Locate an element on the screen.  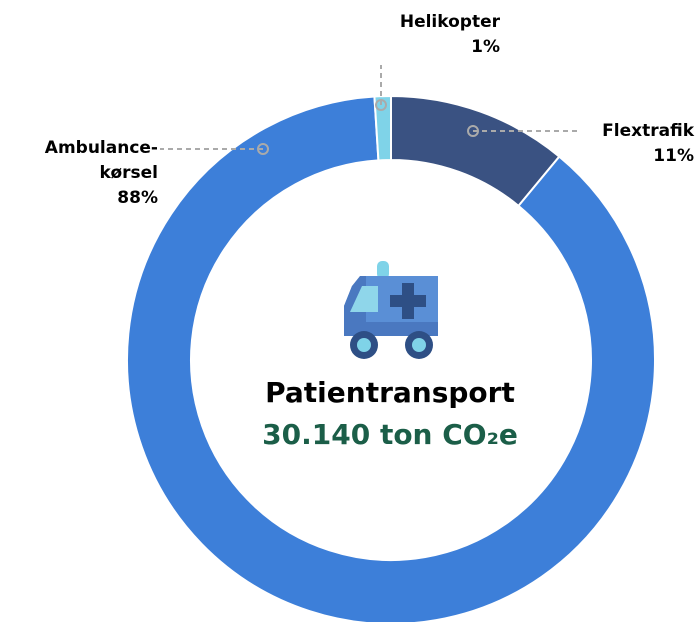
chart-title: Patientransport is located at coordinates (390, 392).